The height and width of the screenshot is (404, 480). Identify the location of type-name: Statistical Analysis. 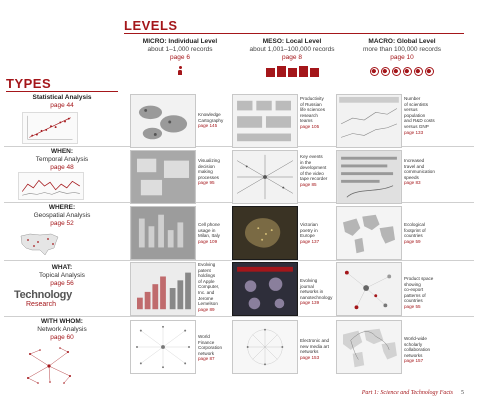
(62, 97).